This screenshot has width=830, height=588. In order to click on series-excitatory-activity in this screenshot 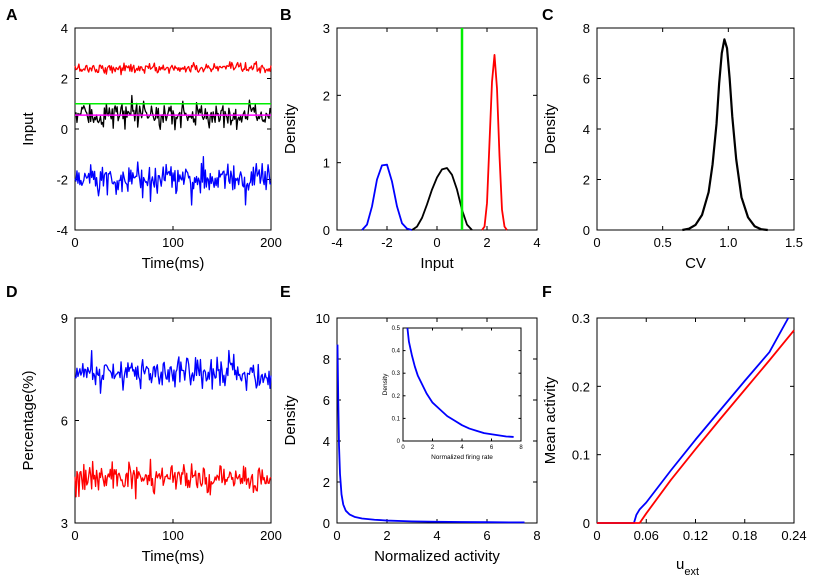, I will do `click(173, 371)`.